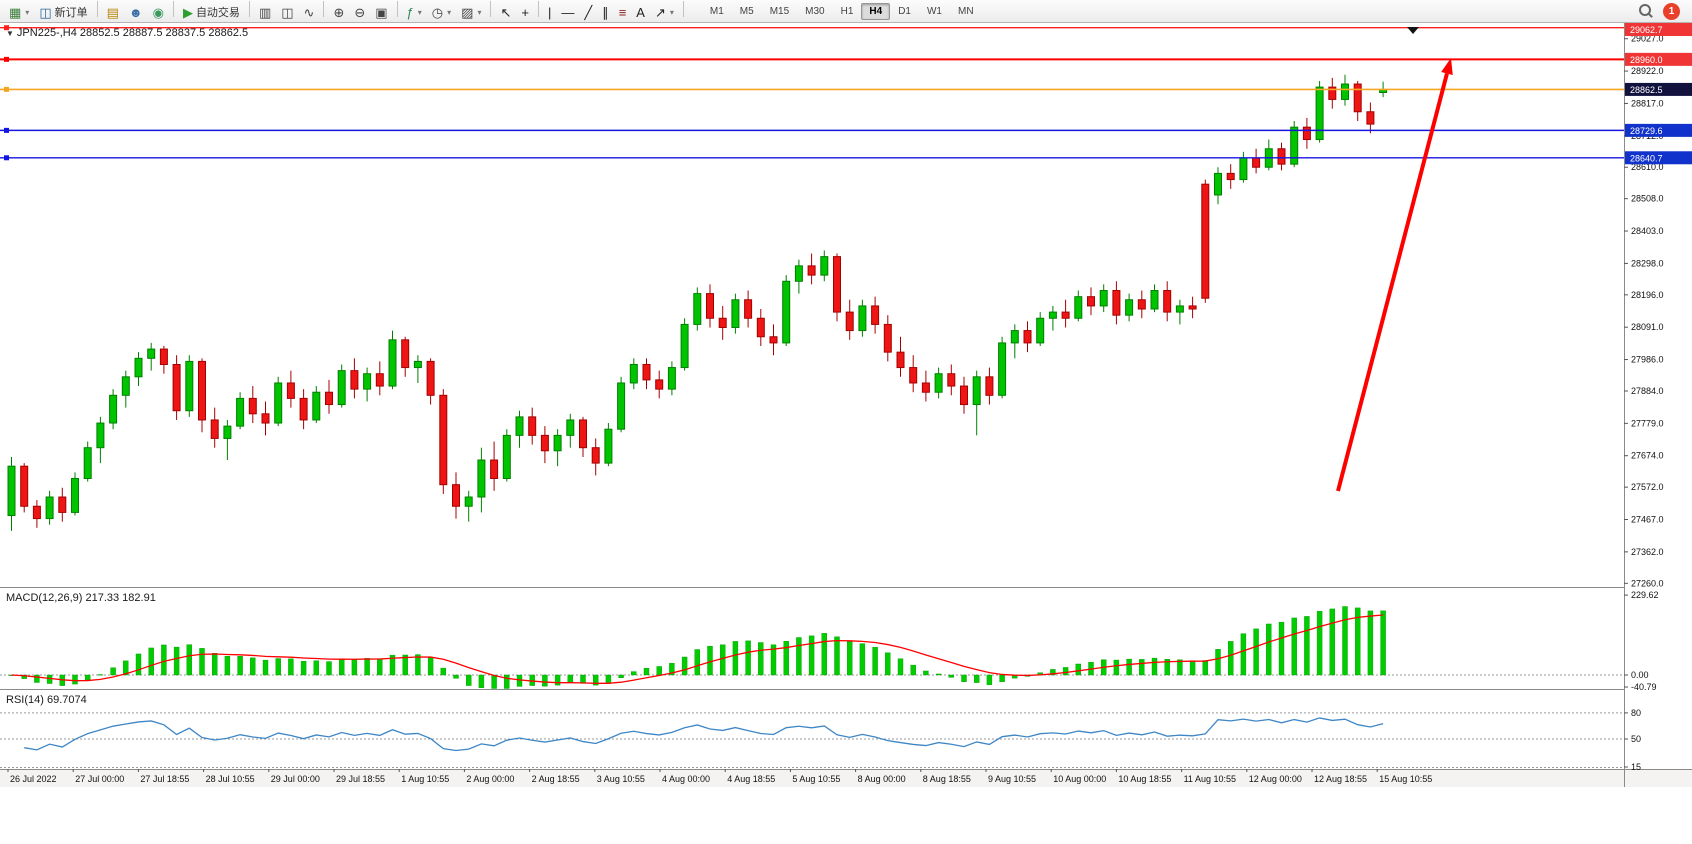  What do you see at coordinates (1647, 391) in the screenshot?
I see `svg-text: 27884.0` at bounding box center [1647, 391].